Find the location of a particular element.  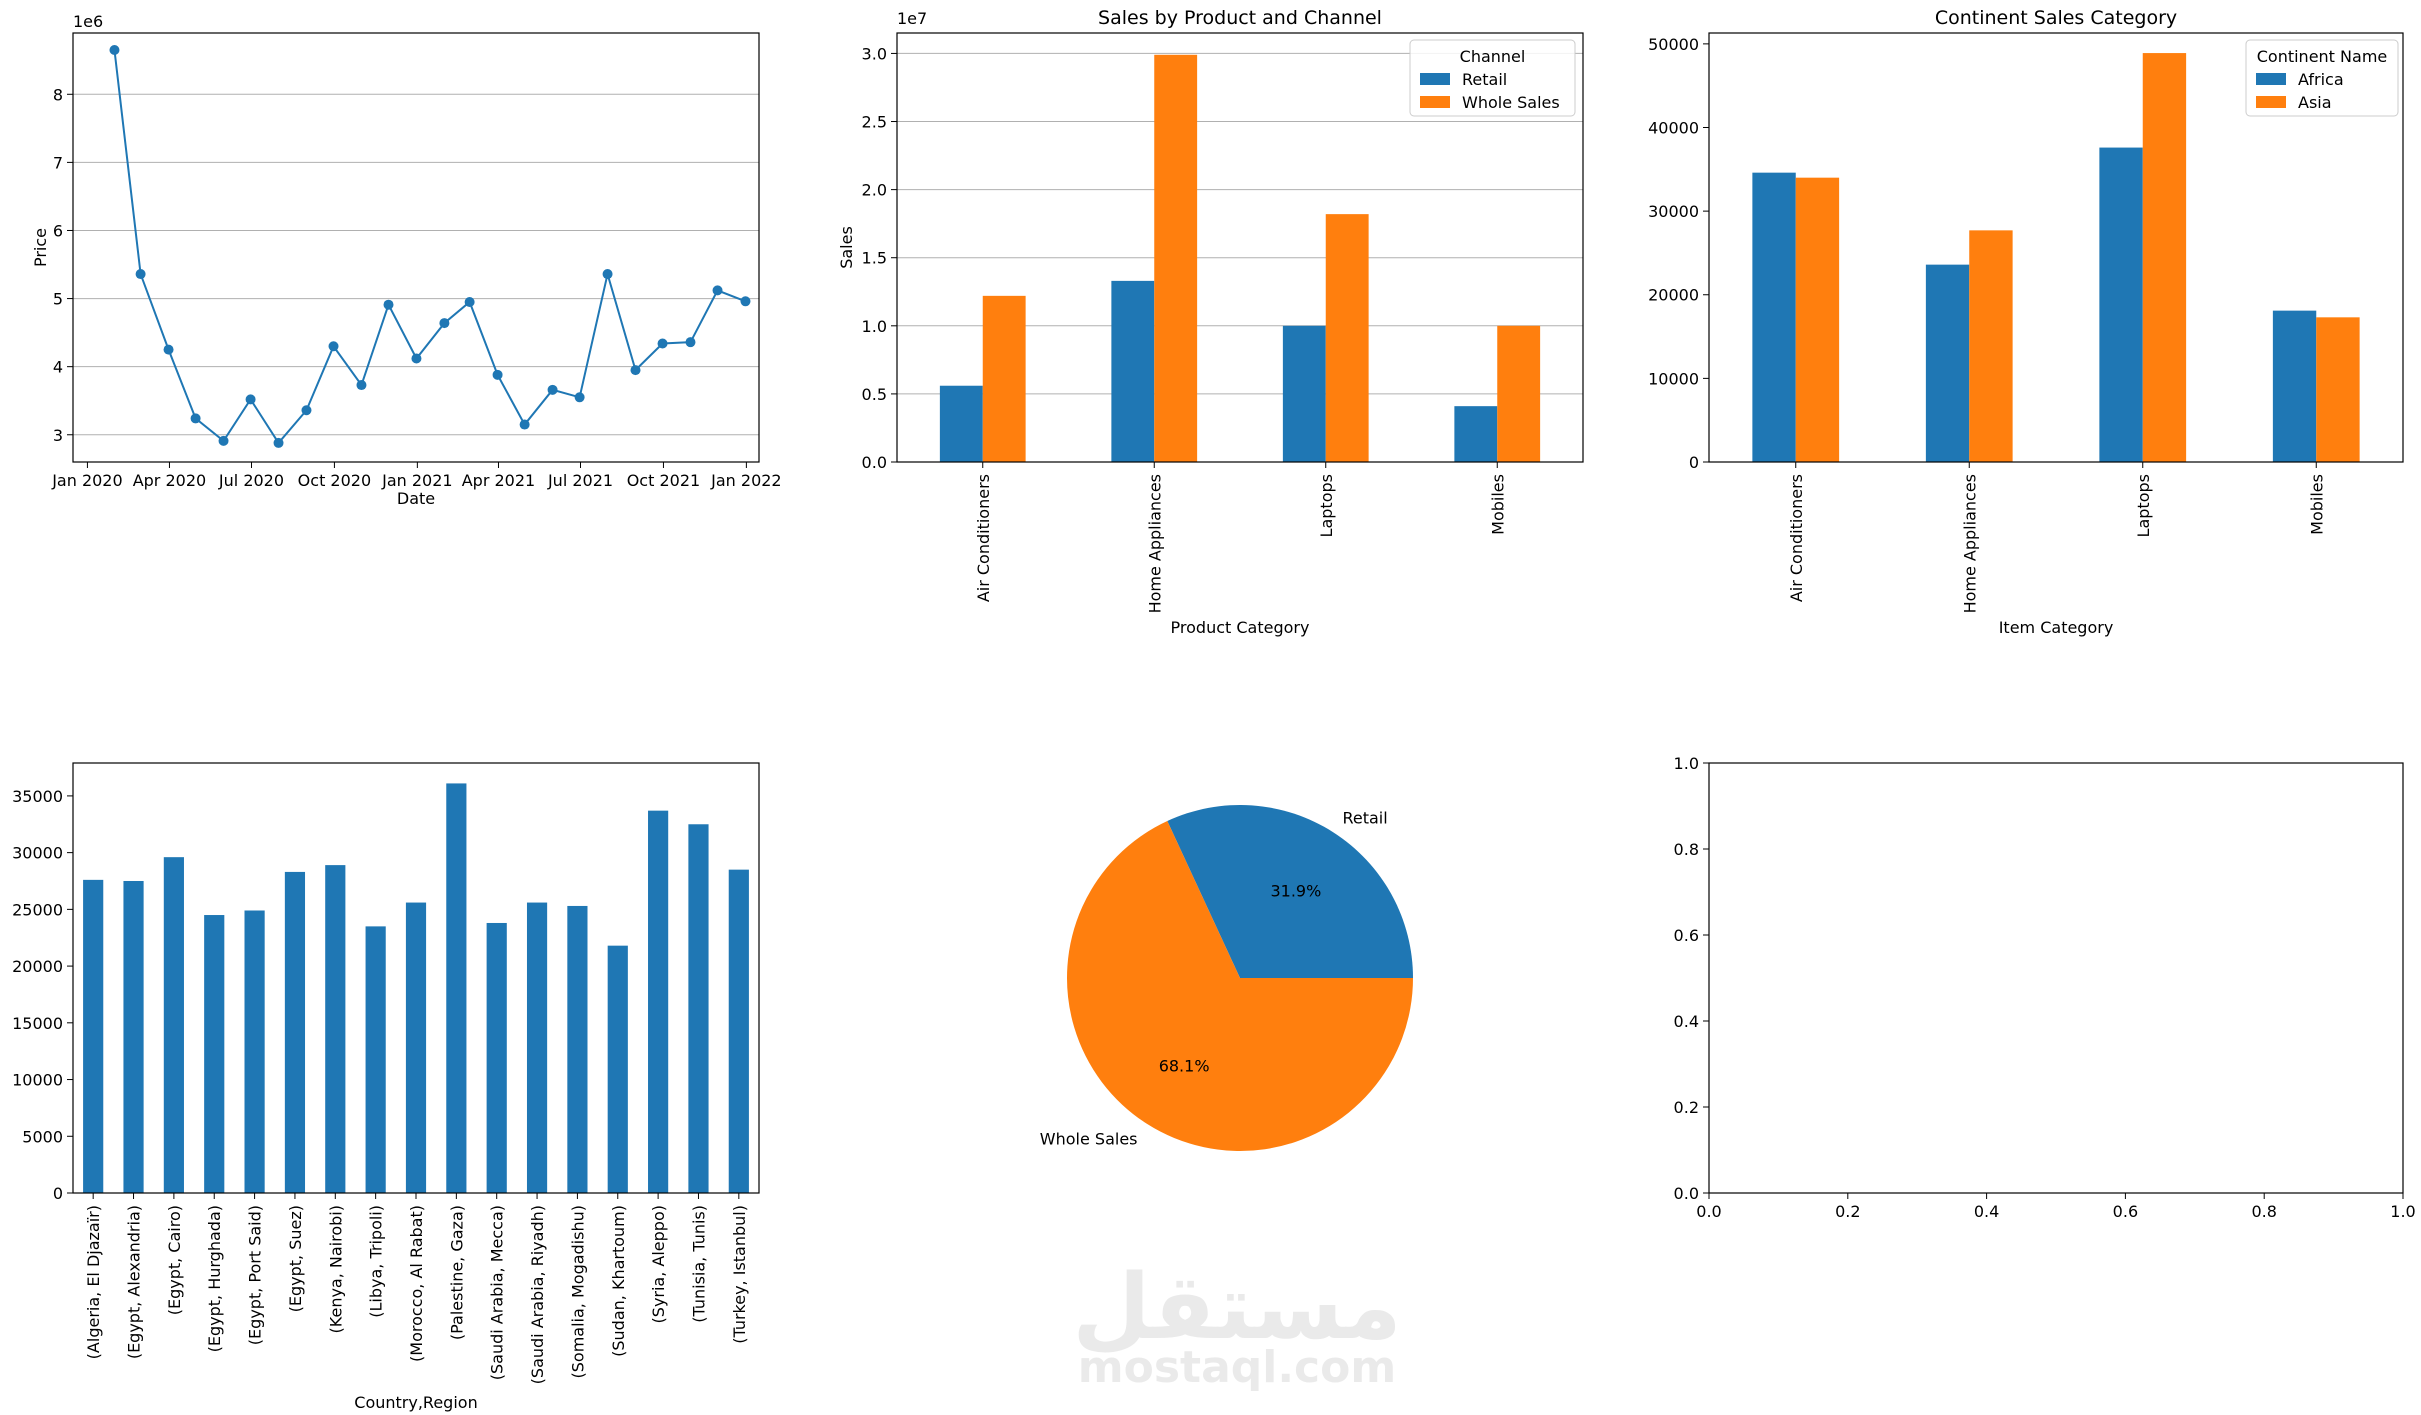

x-tick-label: Mobiles is located at coordinates (2316, 504).